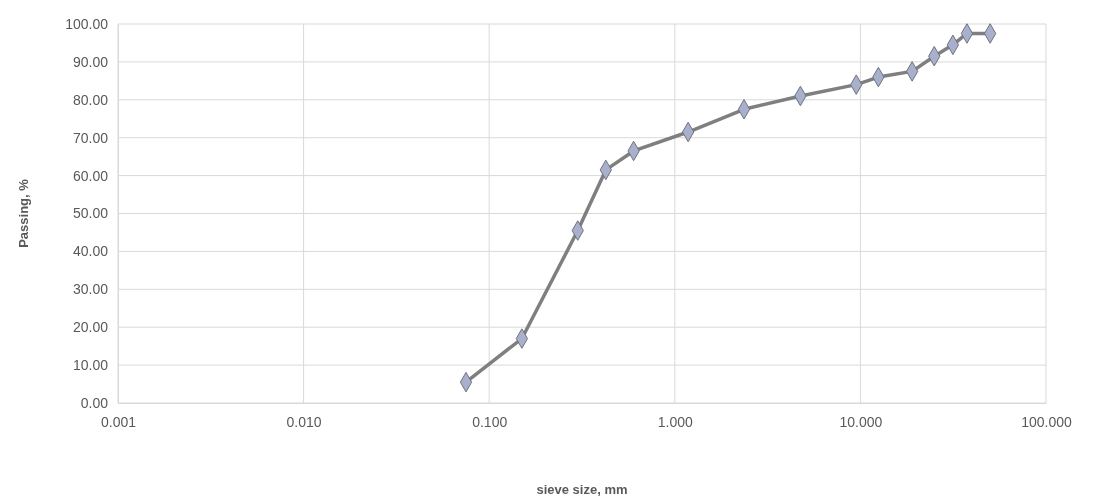 The image size is (1093, 499). I want to click on y-axis-title: Passing, %, so click(23, 213).